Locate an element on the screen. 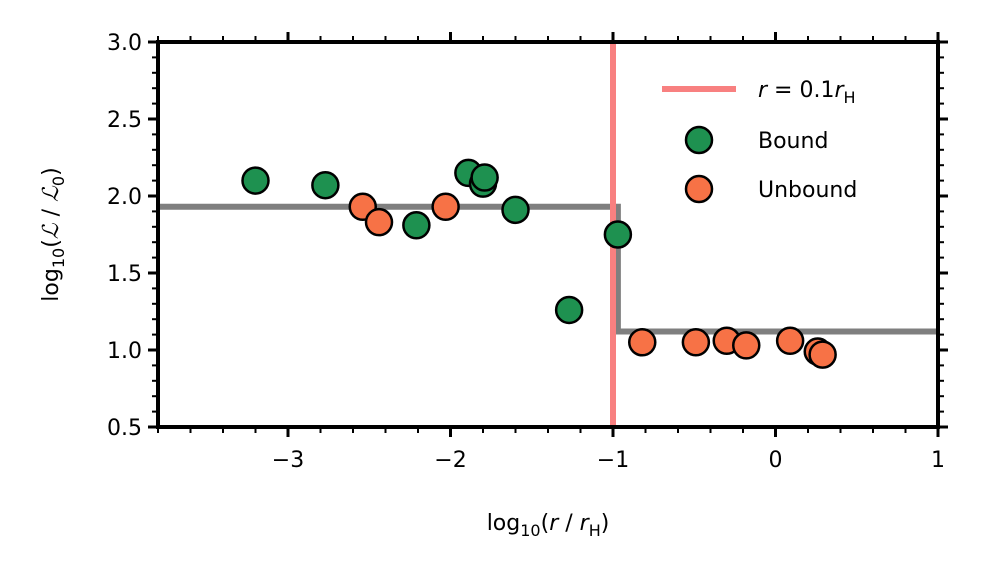 The height and width of the screenshot is (571, 981). legend-label-unbound: Unbound is located at coordinates (807, 190).